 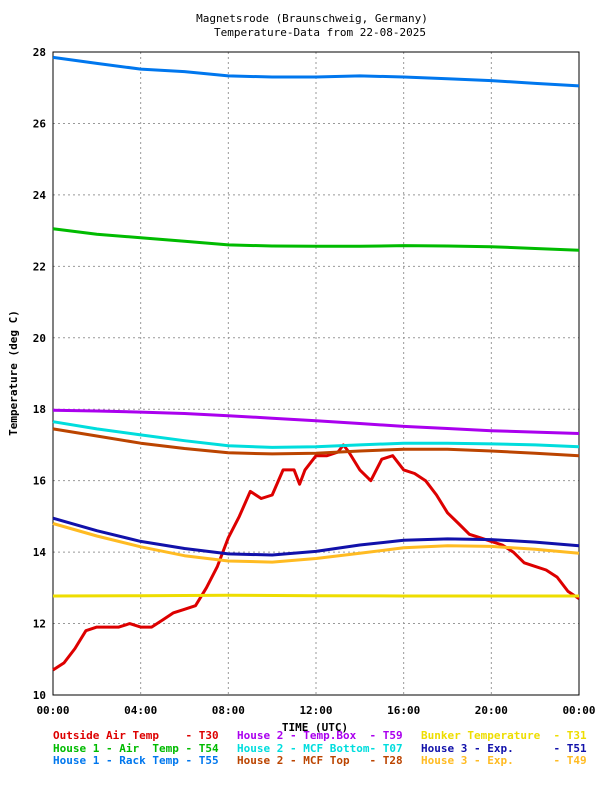 I want to click on y-tick-label: 22, so click(x=39, y=266).